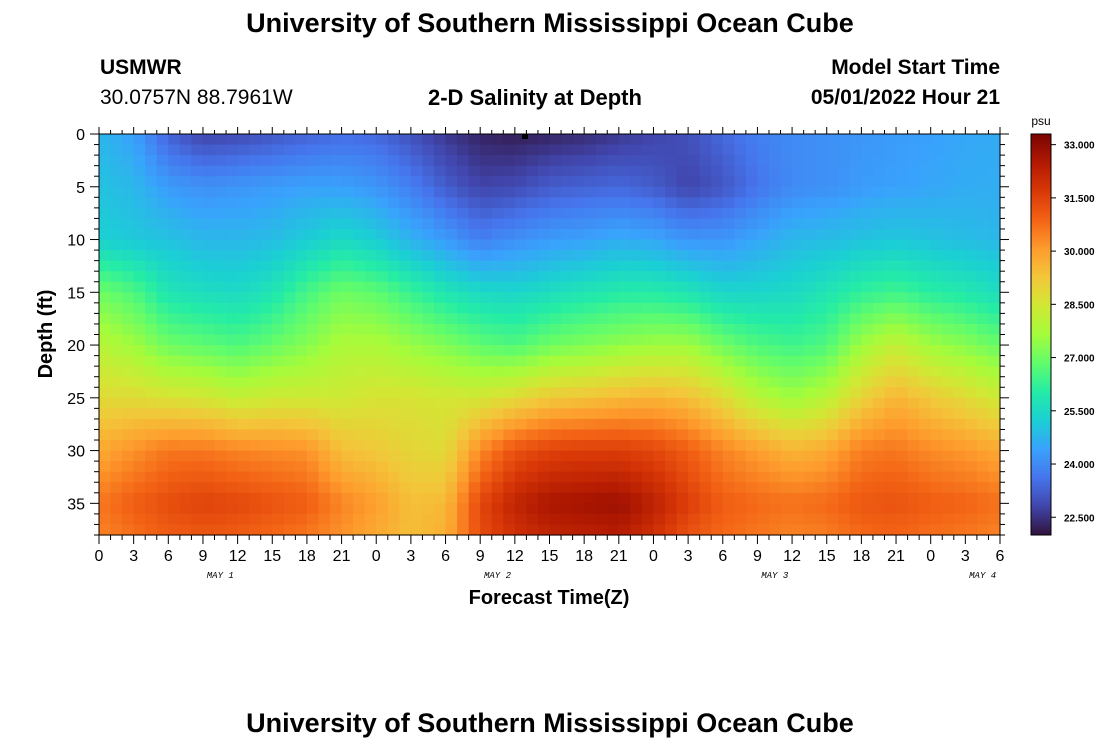 The width and height of the screenshot is (1100, 750). Describe the element at coordinates (1079, 465) in the screenshot. I see `colorbar-tick-label: 24.000` at that location.